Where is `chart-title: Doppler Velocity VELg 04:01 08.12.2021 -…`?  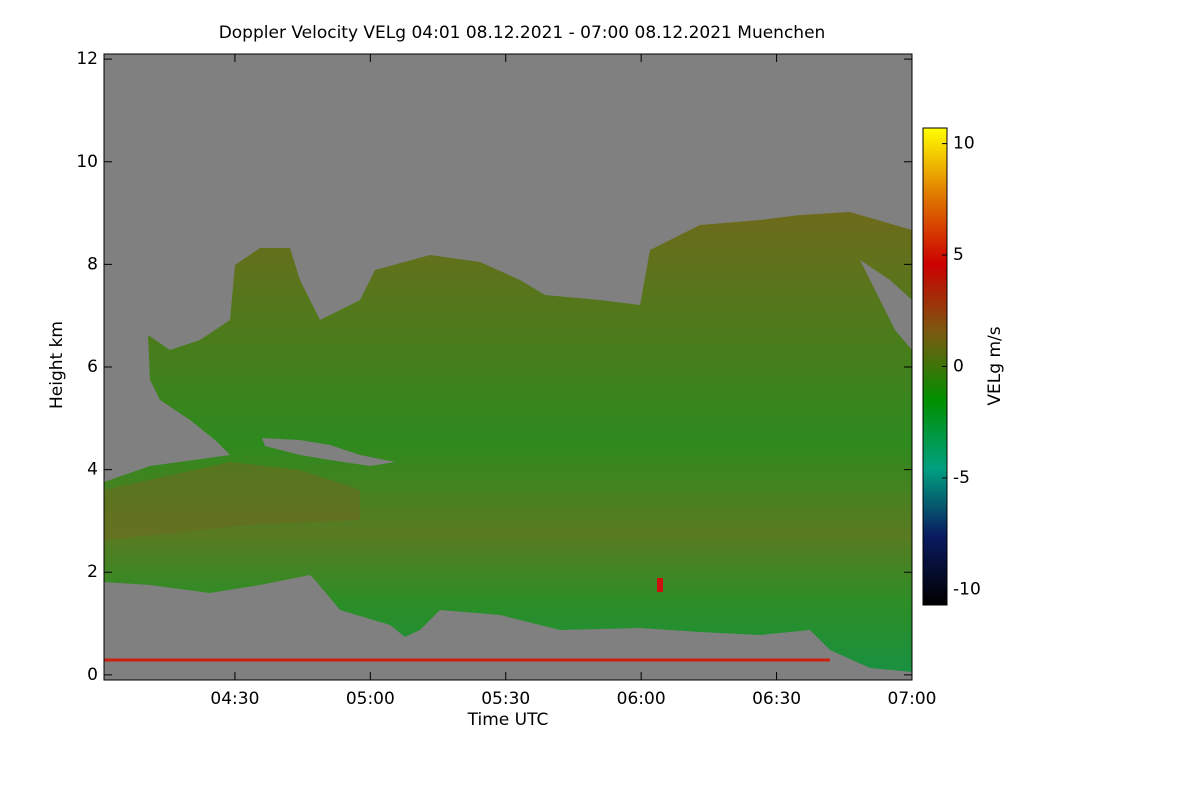
chart-title: Doppler Velocity VELg 04:01 08.12.2021 -… is located at coordinates (522, 33).